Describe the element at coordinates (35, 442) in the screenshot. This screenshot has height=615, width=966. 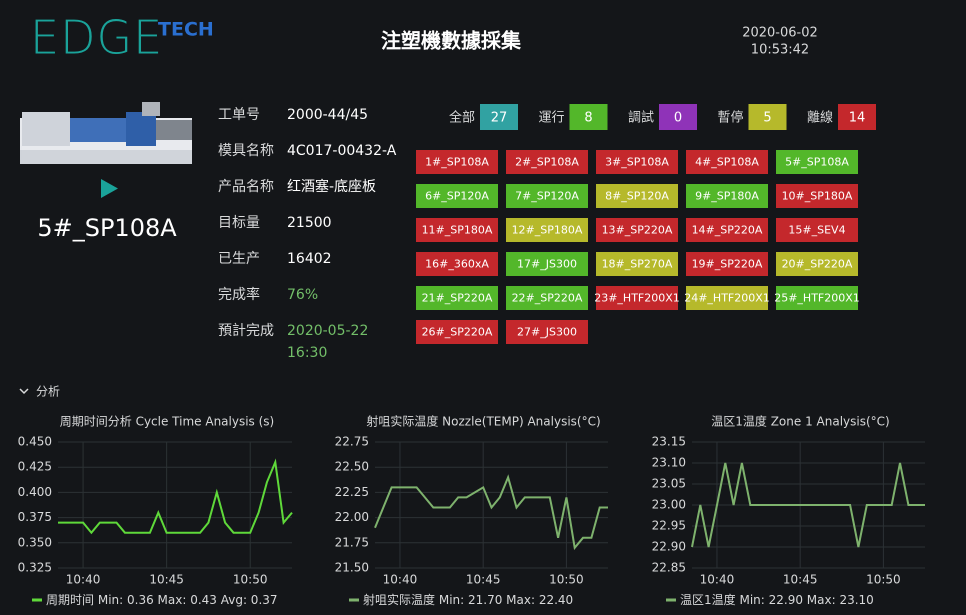
I see `y-tick-label: 0.450` at that location.